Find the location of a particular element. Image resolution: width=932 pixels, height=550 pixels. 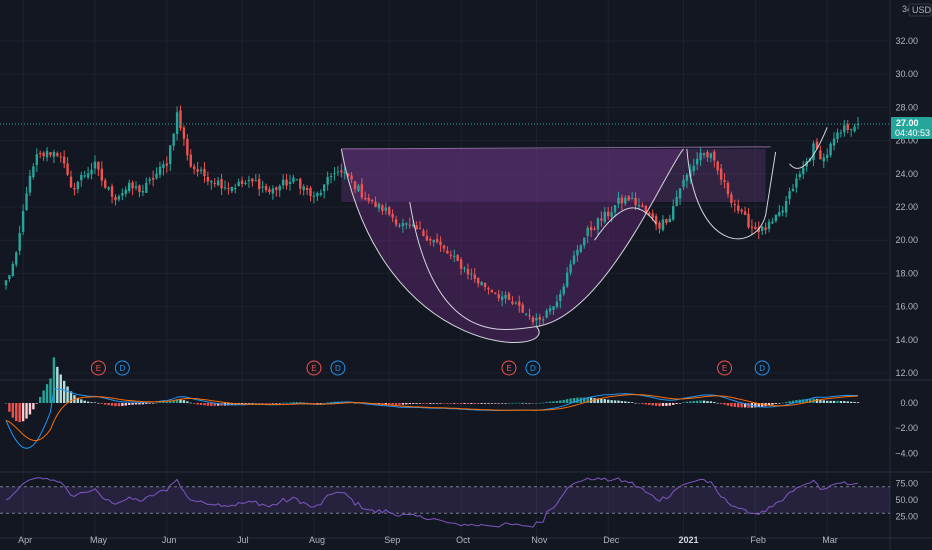

bar-countdown-label: 04:40:53 is located at coordinates (912, 133).